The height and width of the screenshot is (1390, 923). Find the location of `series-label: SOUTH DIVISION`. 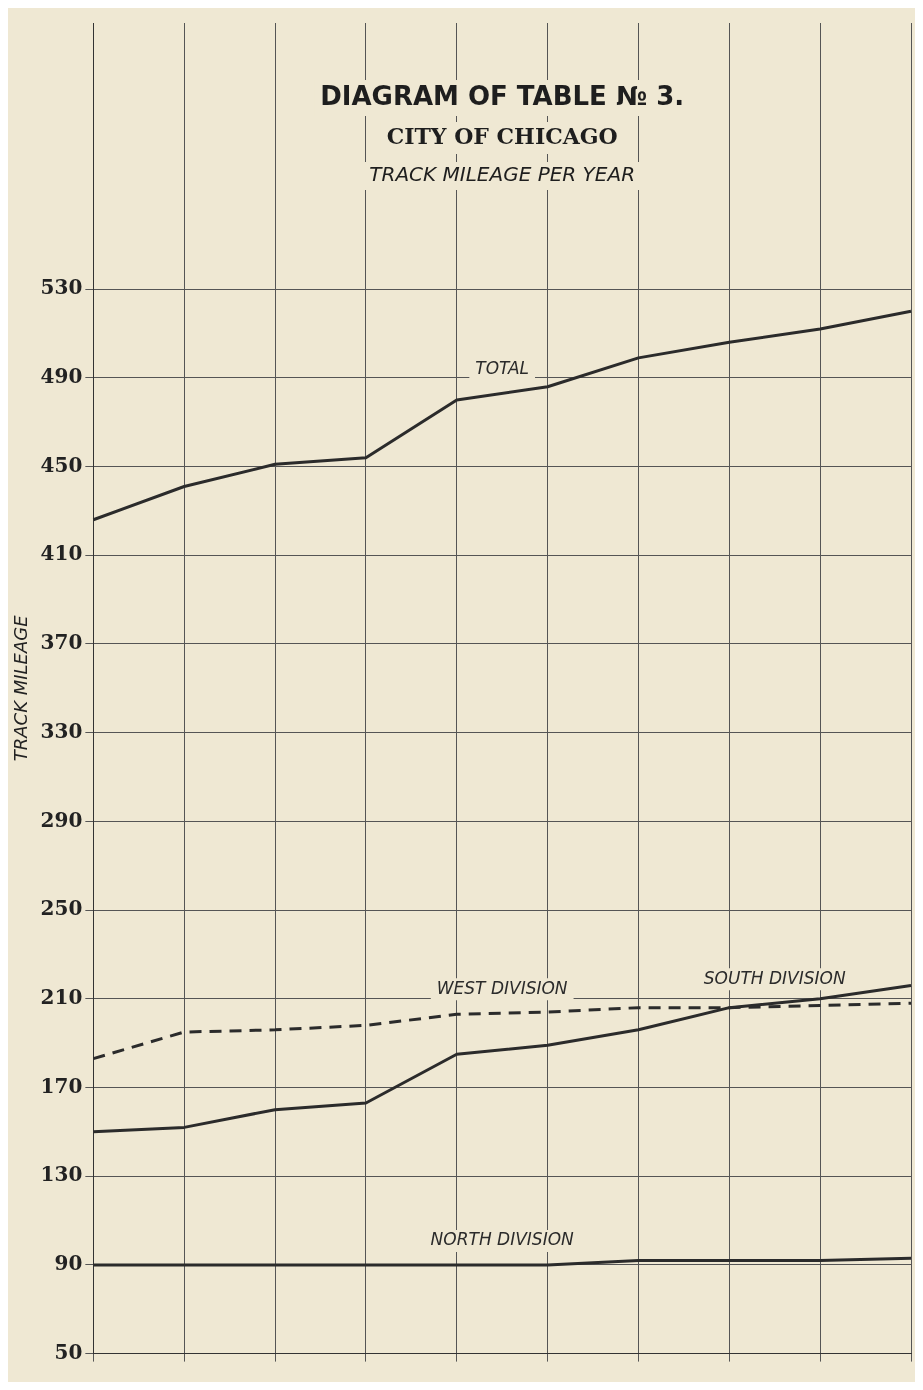

series-label: SOUTH DIVISION is located at coordinates (774, 977).